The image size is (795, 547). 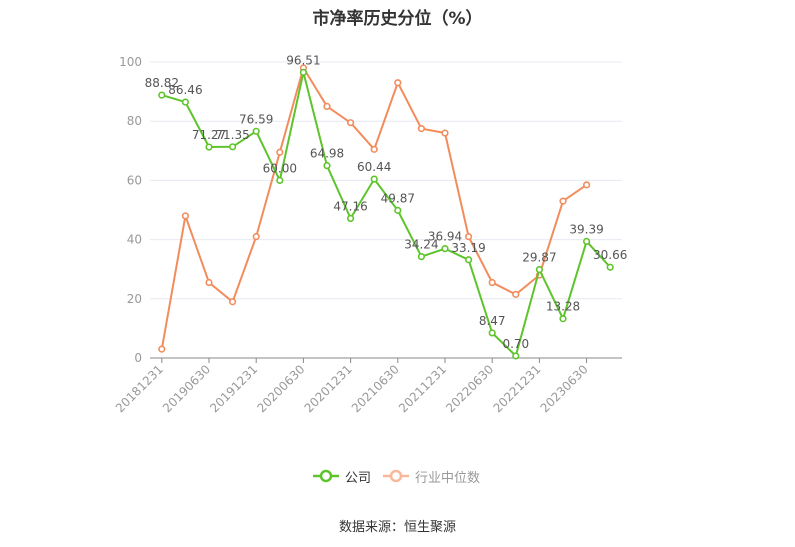 I want to click on x-tick-label: 20221231, so click(x=516, y=388).